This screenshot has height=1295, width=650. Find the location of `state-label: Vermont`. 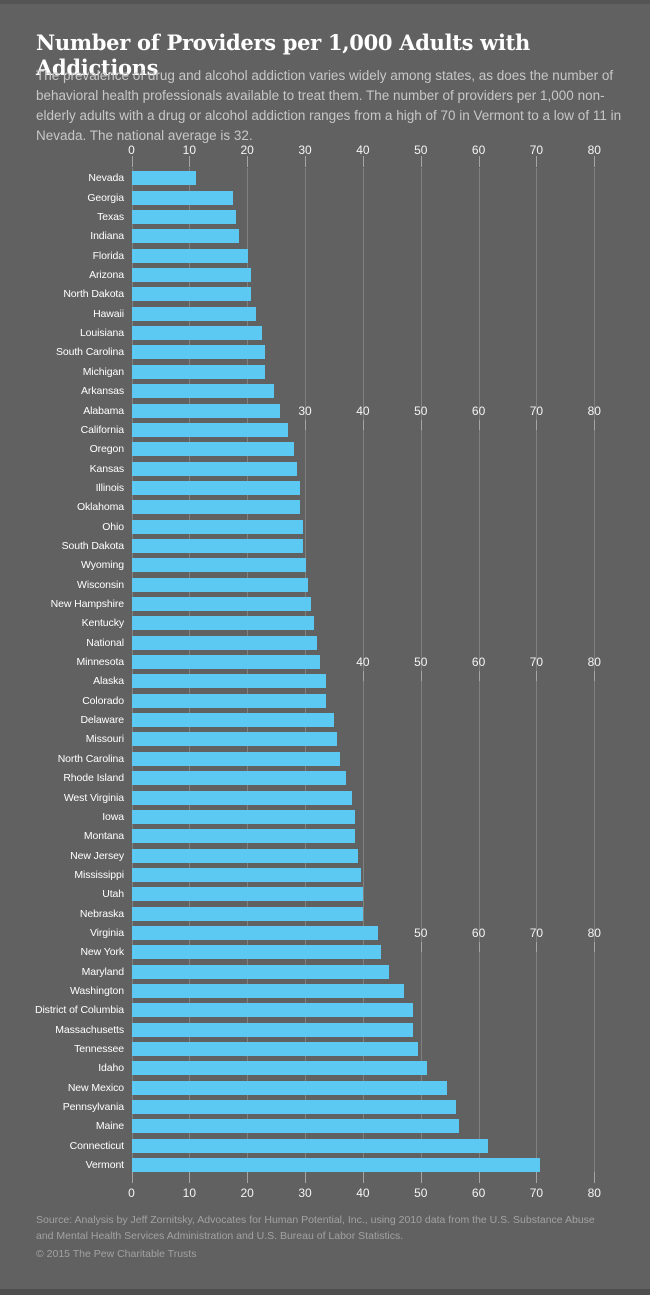

state-label: Vermont is located at coordinates (105, 1165).